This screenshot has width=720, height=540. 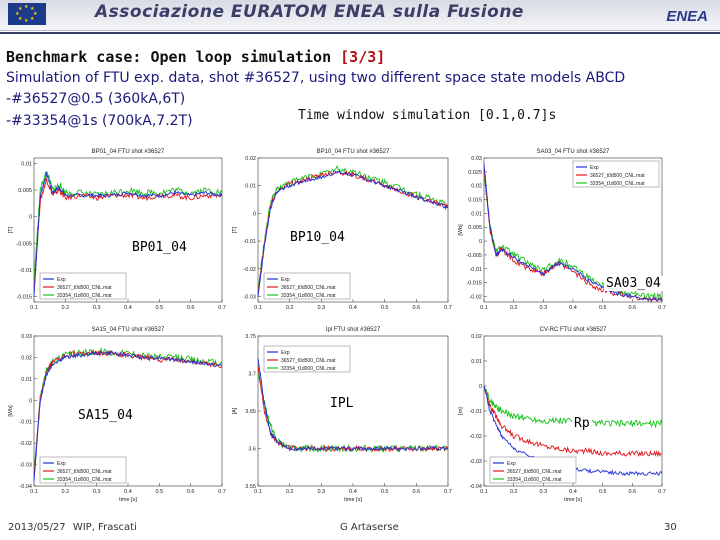 What do you see at coordinates (573, 330) in the screenshot?
I see `plot-title: CV-RC FTU shot #36527` at bounding box center [573, 330].